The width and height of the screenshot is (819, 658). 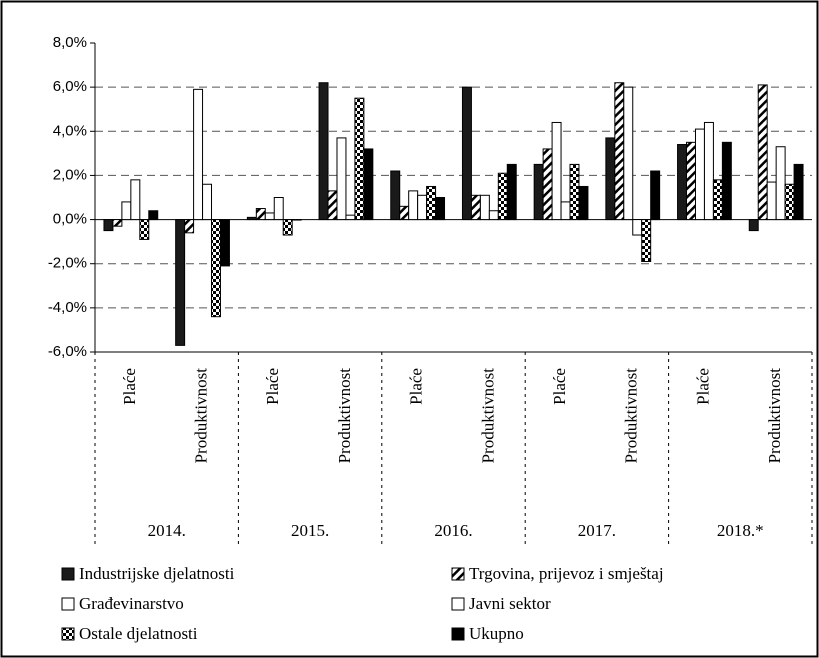 What do you see at coordinates (67, 351) in the screenshot?
I see `y-tick-label: -6,0%` at bounding box center [67, 351].